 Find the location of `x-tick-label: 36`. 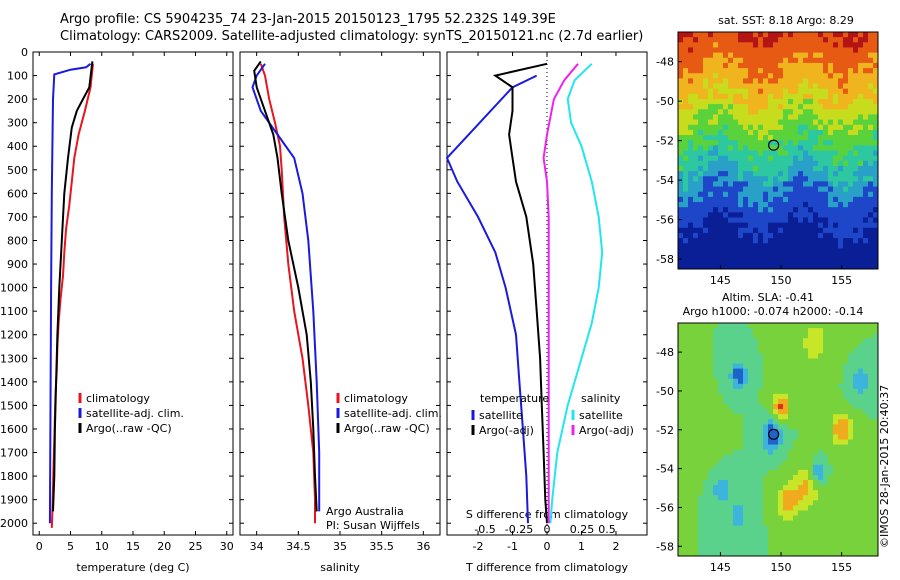

x-tick-label: 36 is located at coordinates (423, 546).